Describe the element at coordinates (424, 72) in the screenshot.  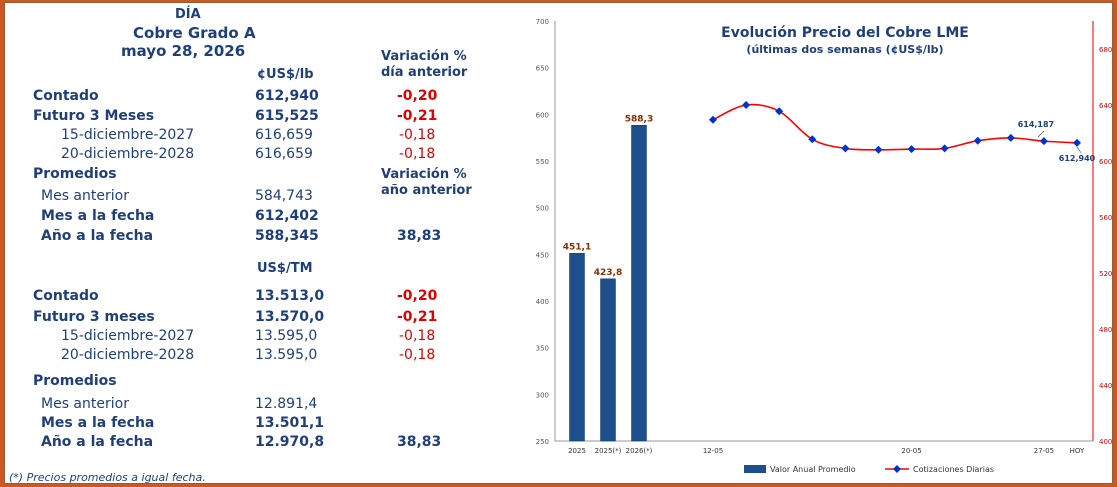
I see `variation-header-2: día anterior` at that location.